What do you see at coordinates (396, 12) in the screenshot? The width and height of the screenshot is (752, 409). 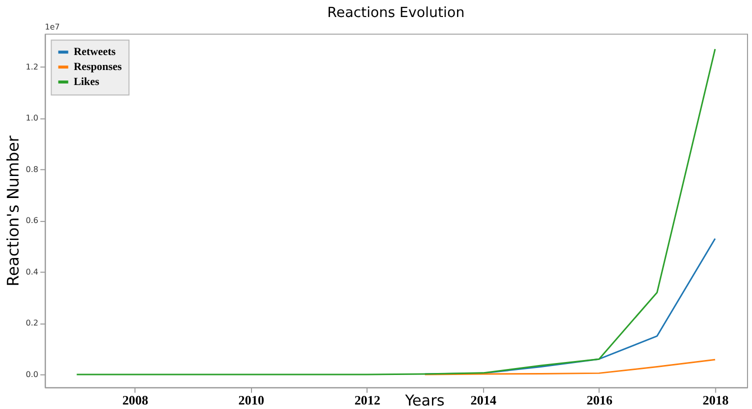 I see `chart-title: Reactions Evolution` at bounding box center [396, 12].